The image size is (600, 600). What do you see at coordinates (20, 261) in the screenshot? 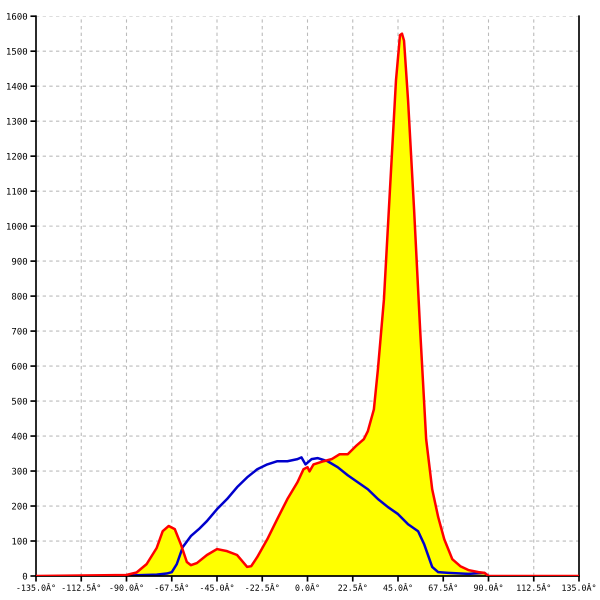
I see `y-tick-label: 900` at bounding box center [20, 261].